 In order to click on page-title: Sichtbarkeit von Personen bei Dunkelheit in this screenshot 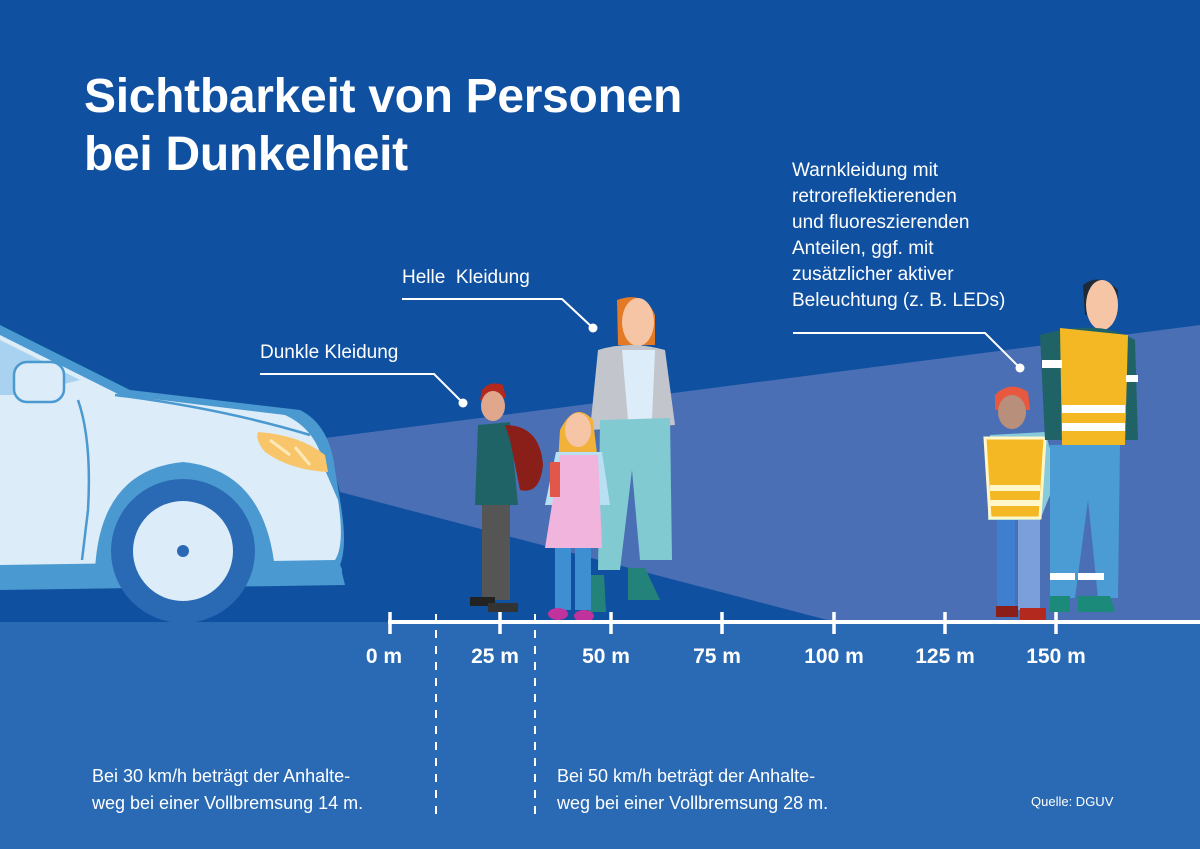, I will do `click(383, 126)`.